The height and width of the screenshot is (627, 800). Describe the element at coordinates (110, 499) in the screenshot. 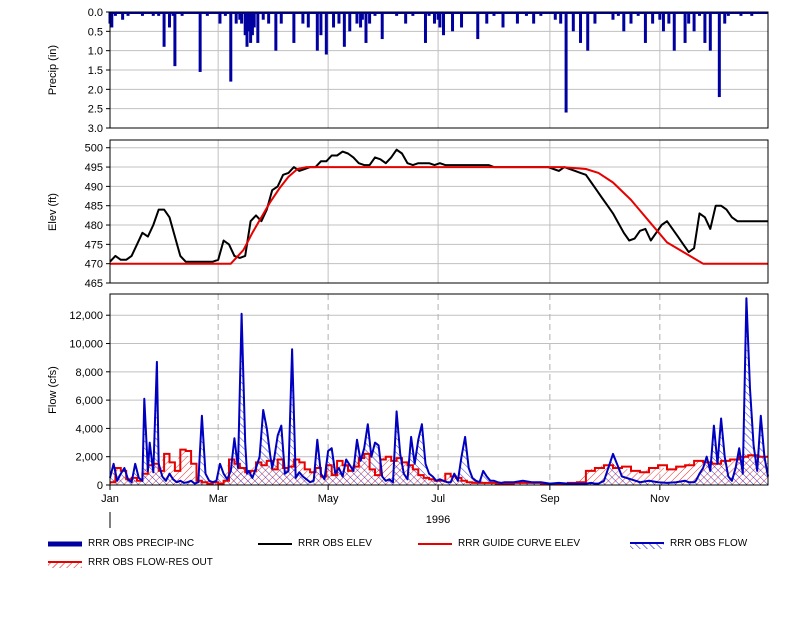

I see `x-tick-label: Jan` at that location.